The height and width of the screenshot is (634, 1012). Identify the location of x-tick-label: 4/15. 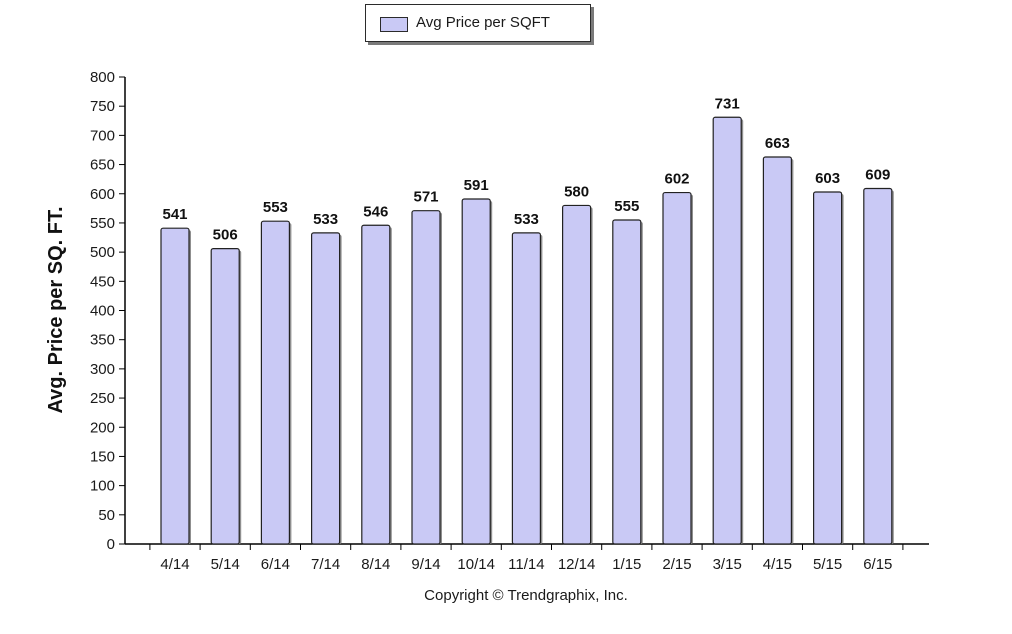
(777, 564).